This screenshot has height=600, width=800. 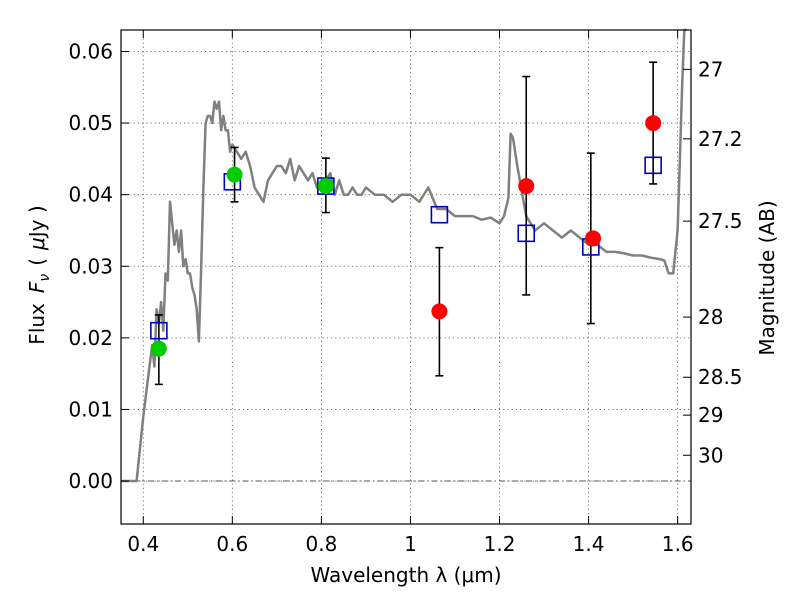 What do you see at coordinates (37, 287) in the screenshot?
I see `y-label-symbol: F` at bounding box center [37, 287].